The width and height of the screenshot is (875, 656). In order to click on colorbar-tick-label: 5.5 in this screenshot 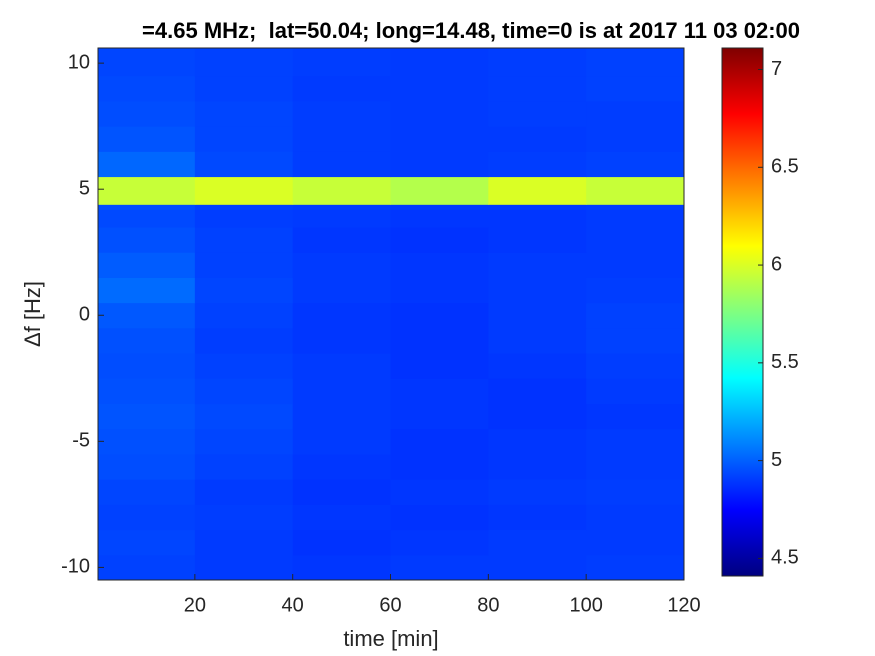, I will do `click(785, 362)`.